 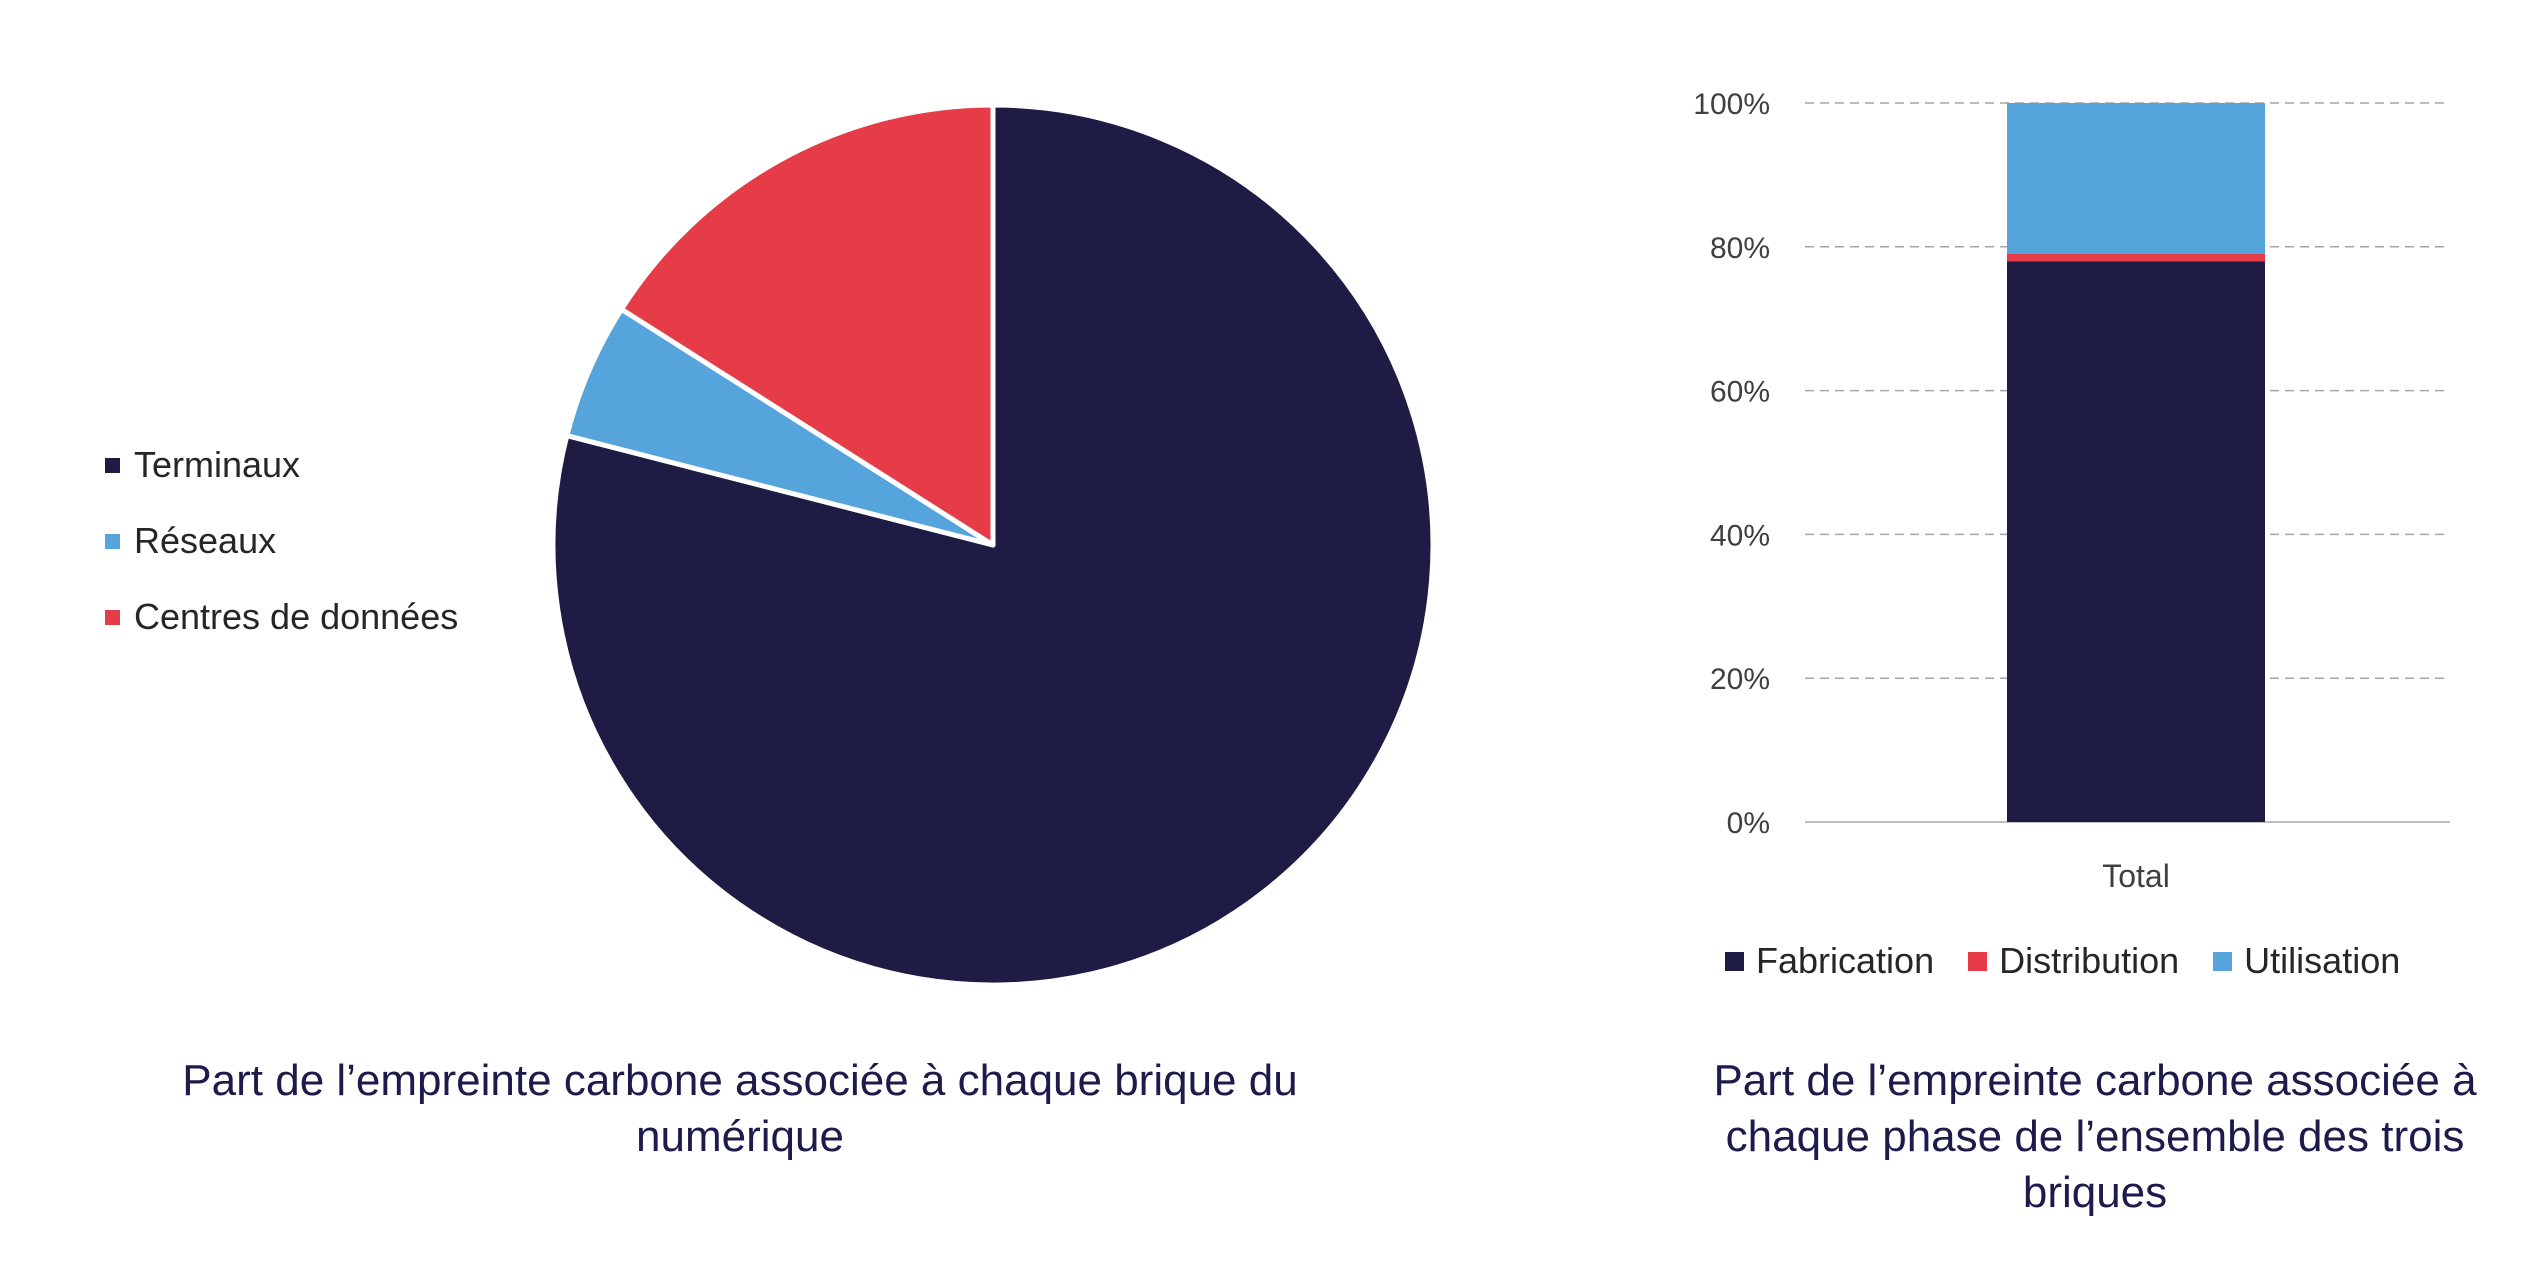 I want to click on y-tick-label-60: 60%, so click(x=1740, y=392).